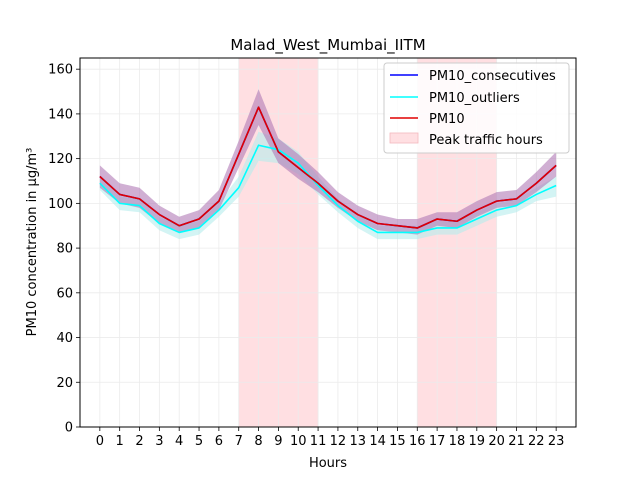 The width and height of the screenshot is (640, 480). Describe the element at coordinates (437, 441) in the screenshot. I see `x-tick-label-17: 17` at that location.